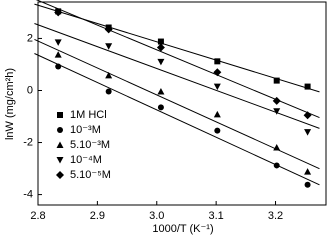 The height and width of the screenshot is (242, 329). I want to click on x-axis-label: 1000/T (K⁻¹), so click(182, 229).